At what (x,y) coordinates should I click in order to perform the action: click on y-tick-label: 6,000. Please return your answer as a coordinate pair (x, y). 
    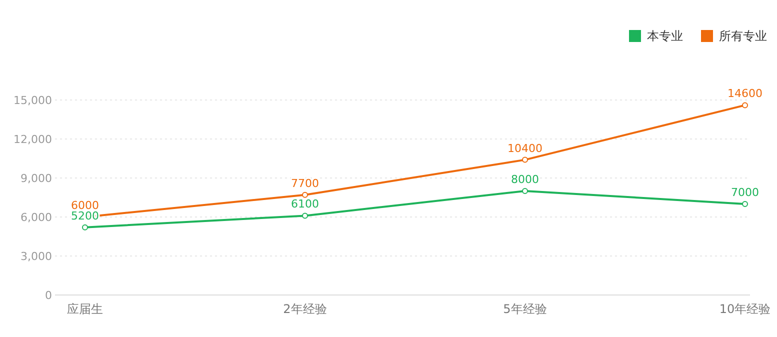
    Looking at the image, I should click on (36, 217).